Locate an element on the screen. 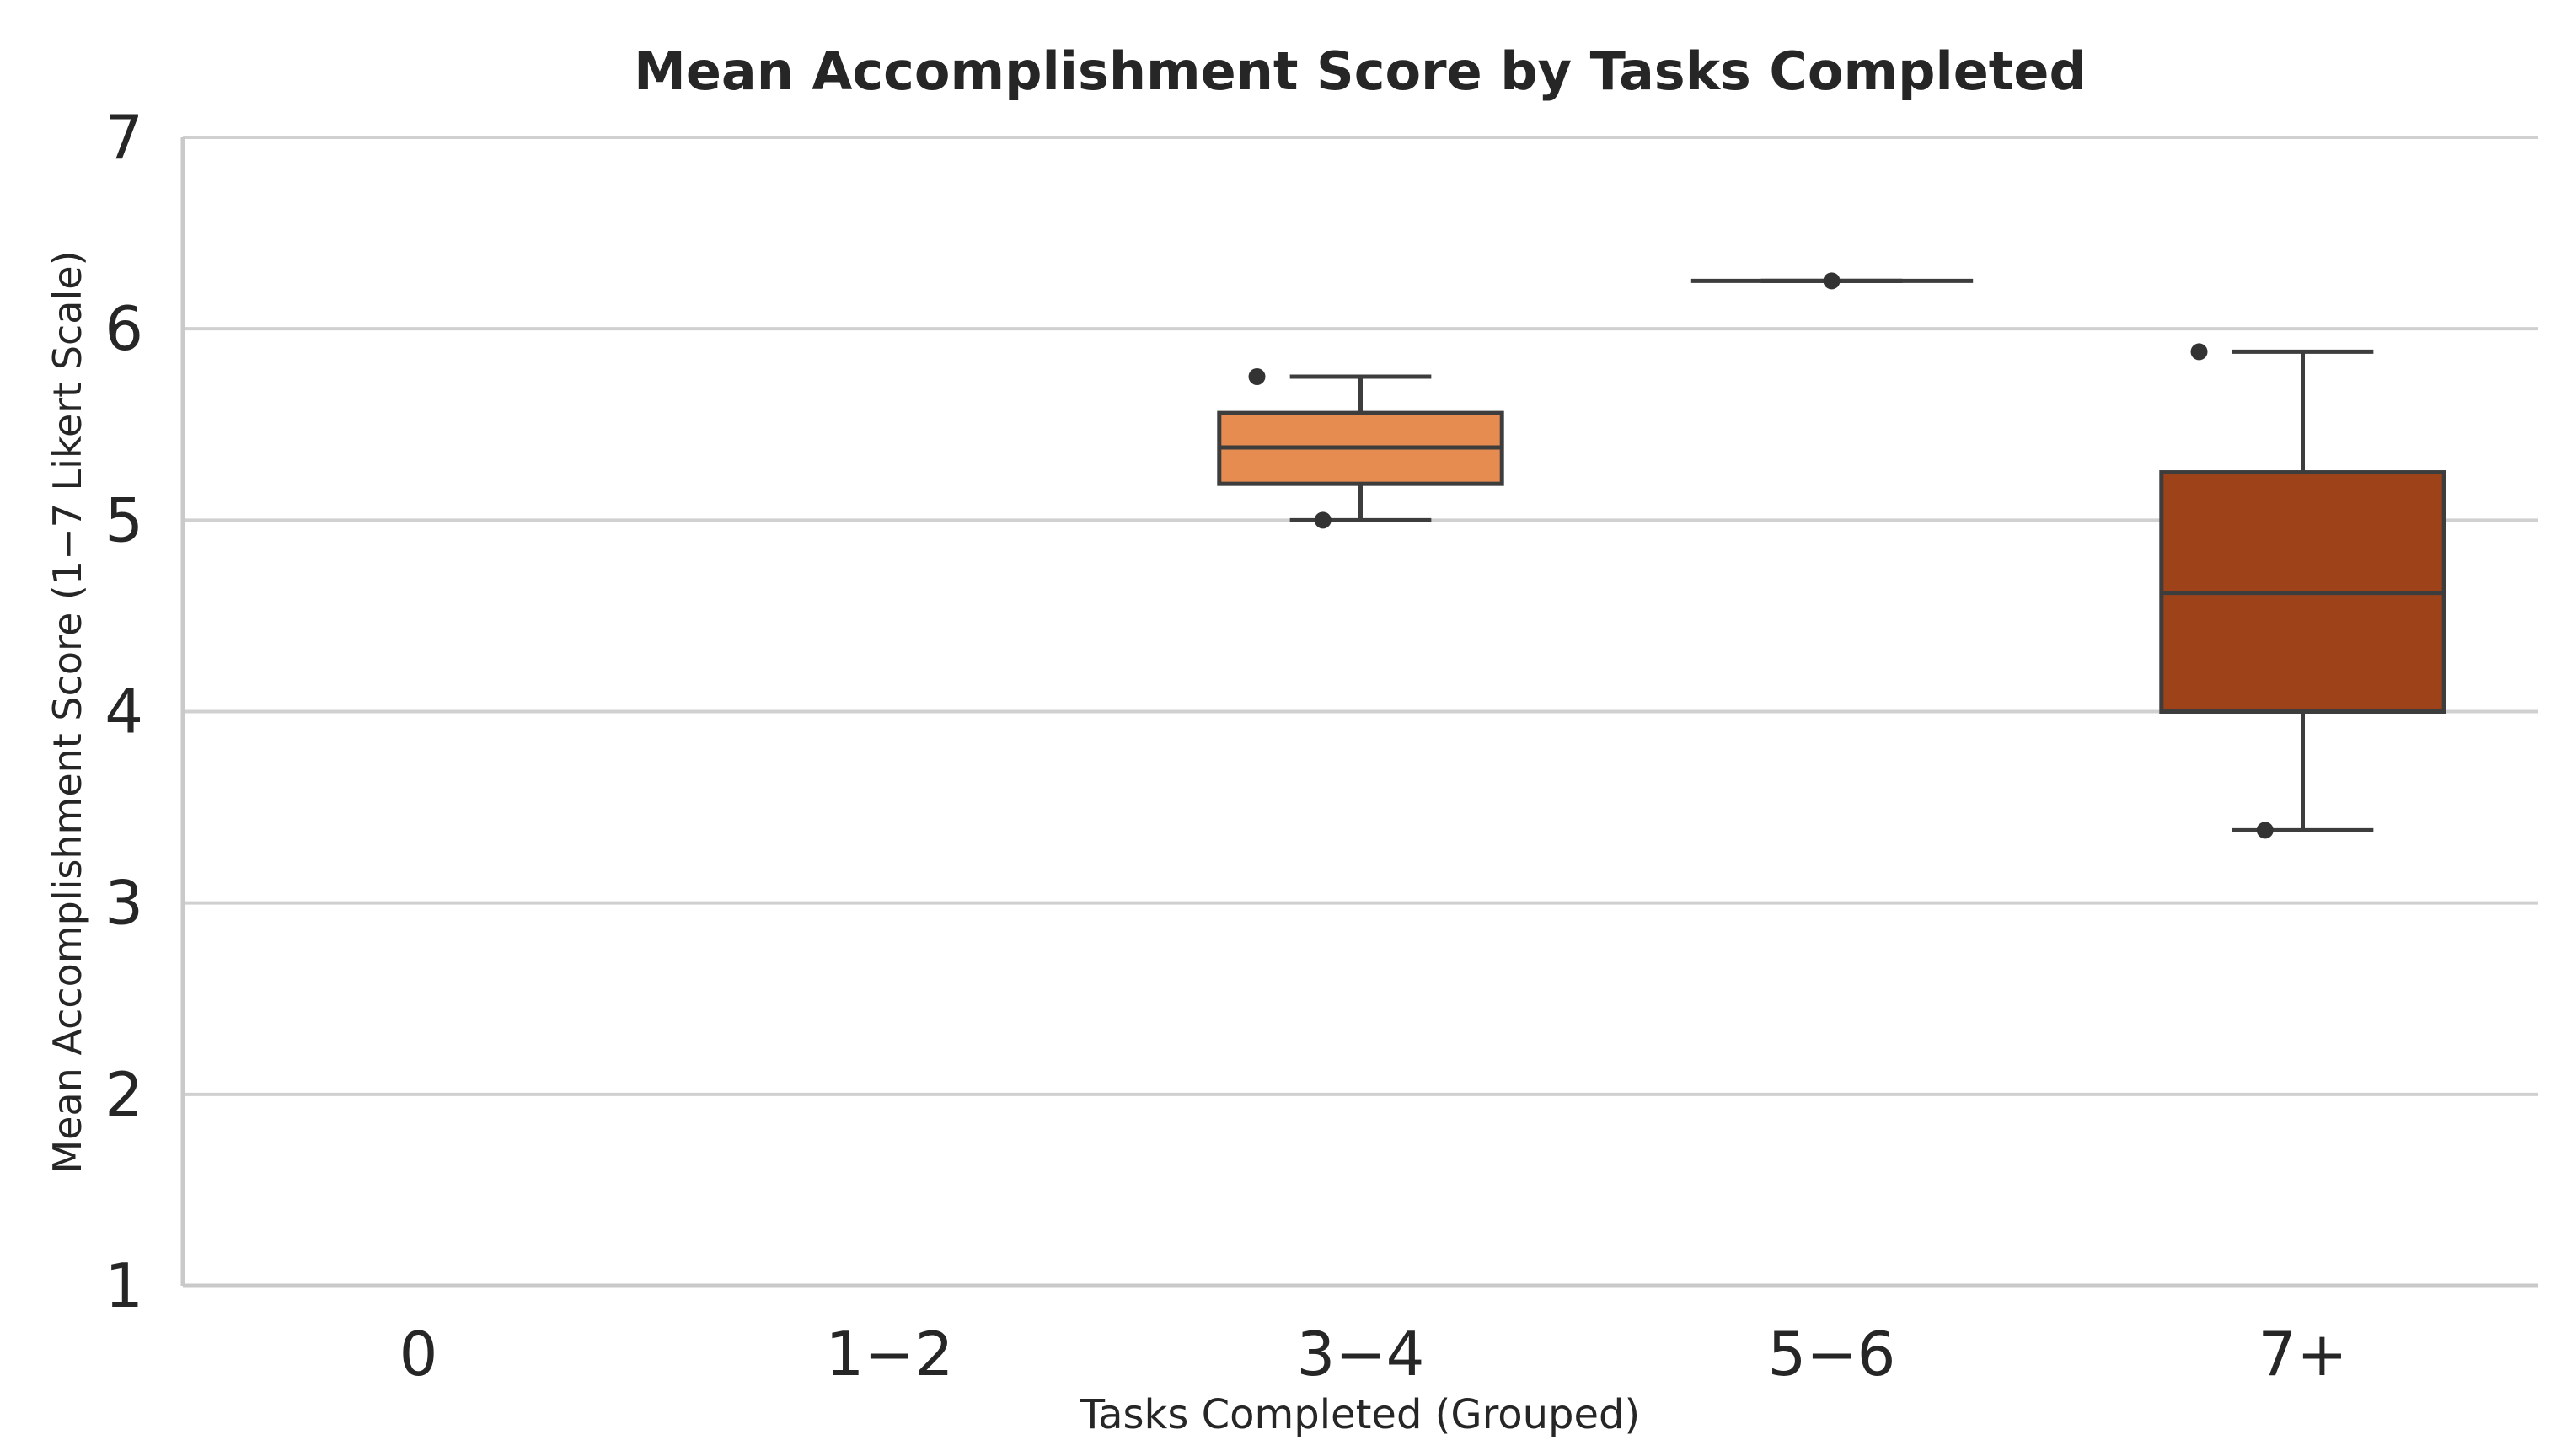 This screenshot has width=2572, height=1456. y-tick-labels: 1 2 3 4 5 6 7 is located at coordinates (124, 711).